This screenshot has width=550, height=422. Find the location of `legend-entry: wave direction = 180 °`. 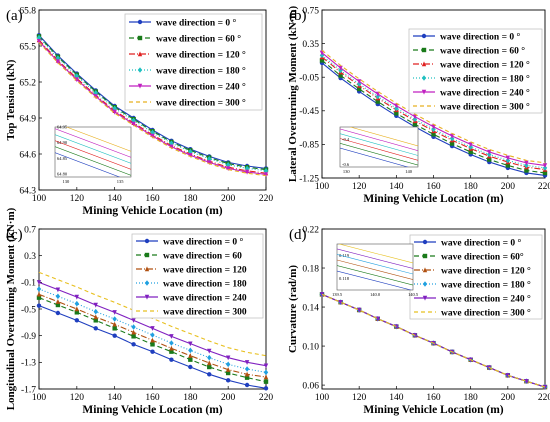

legend-entry: wave direction = 180 ° is located at coordinates (486, 284).